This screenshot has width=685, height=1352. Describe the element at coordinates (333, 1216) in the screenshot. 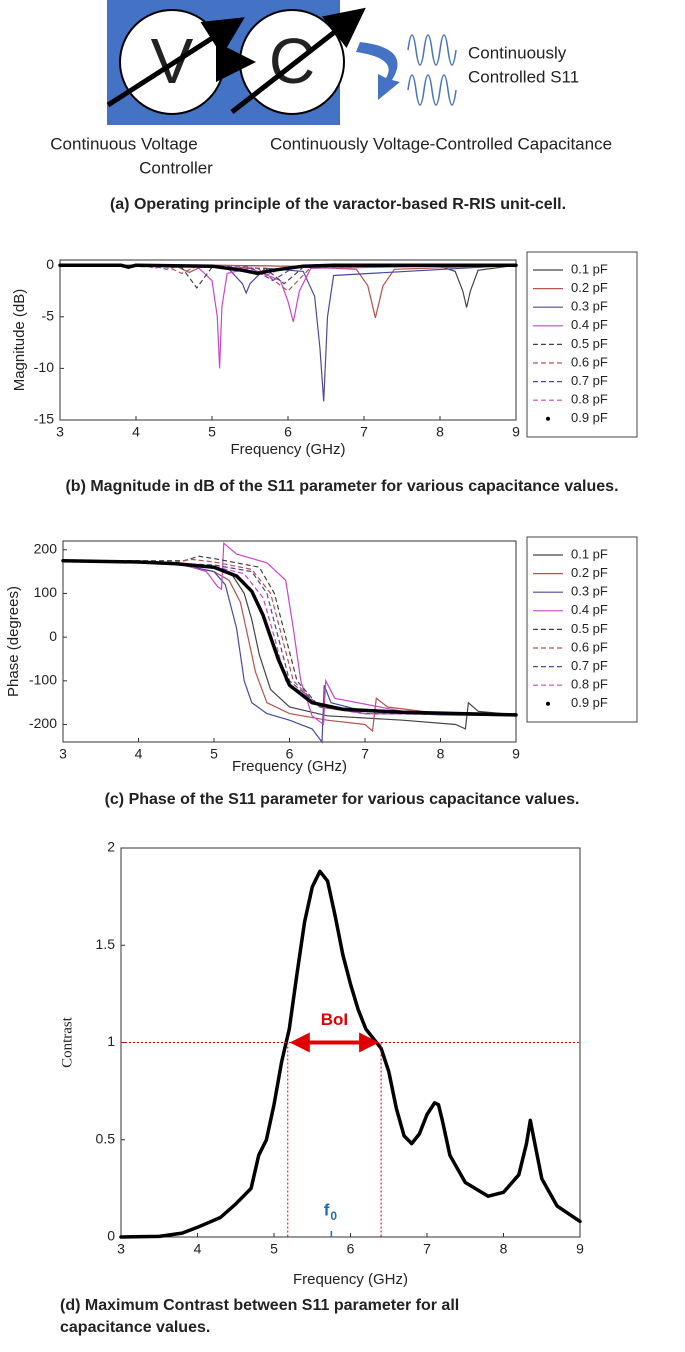

I see `f0-subscript: 0` at that location.